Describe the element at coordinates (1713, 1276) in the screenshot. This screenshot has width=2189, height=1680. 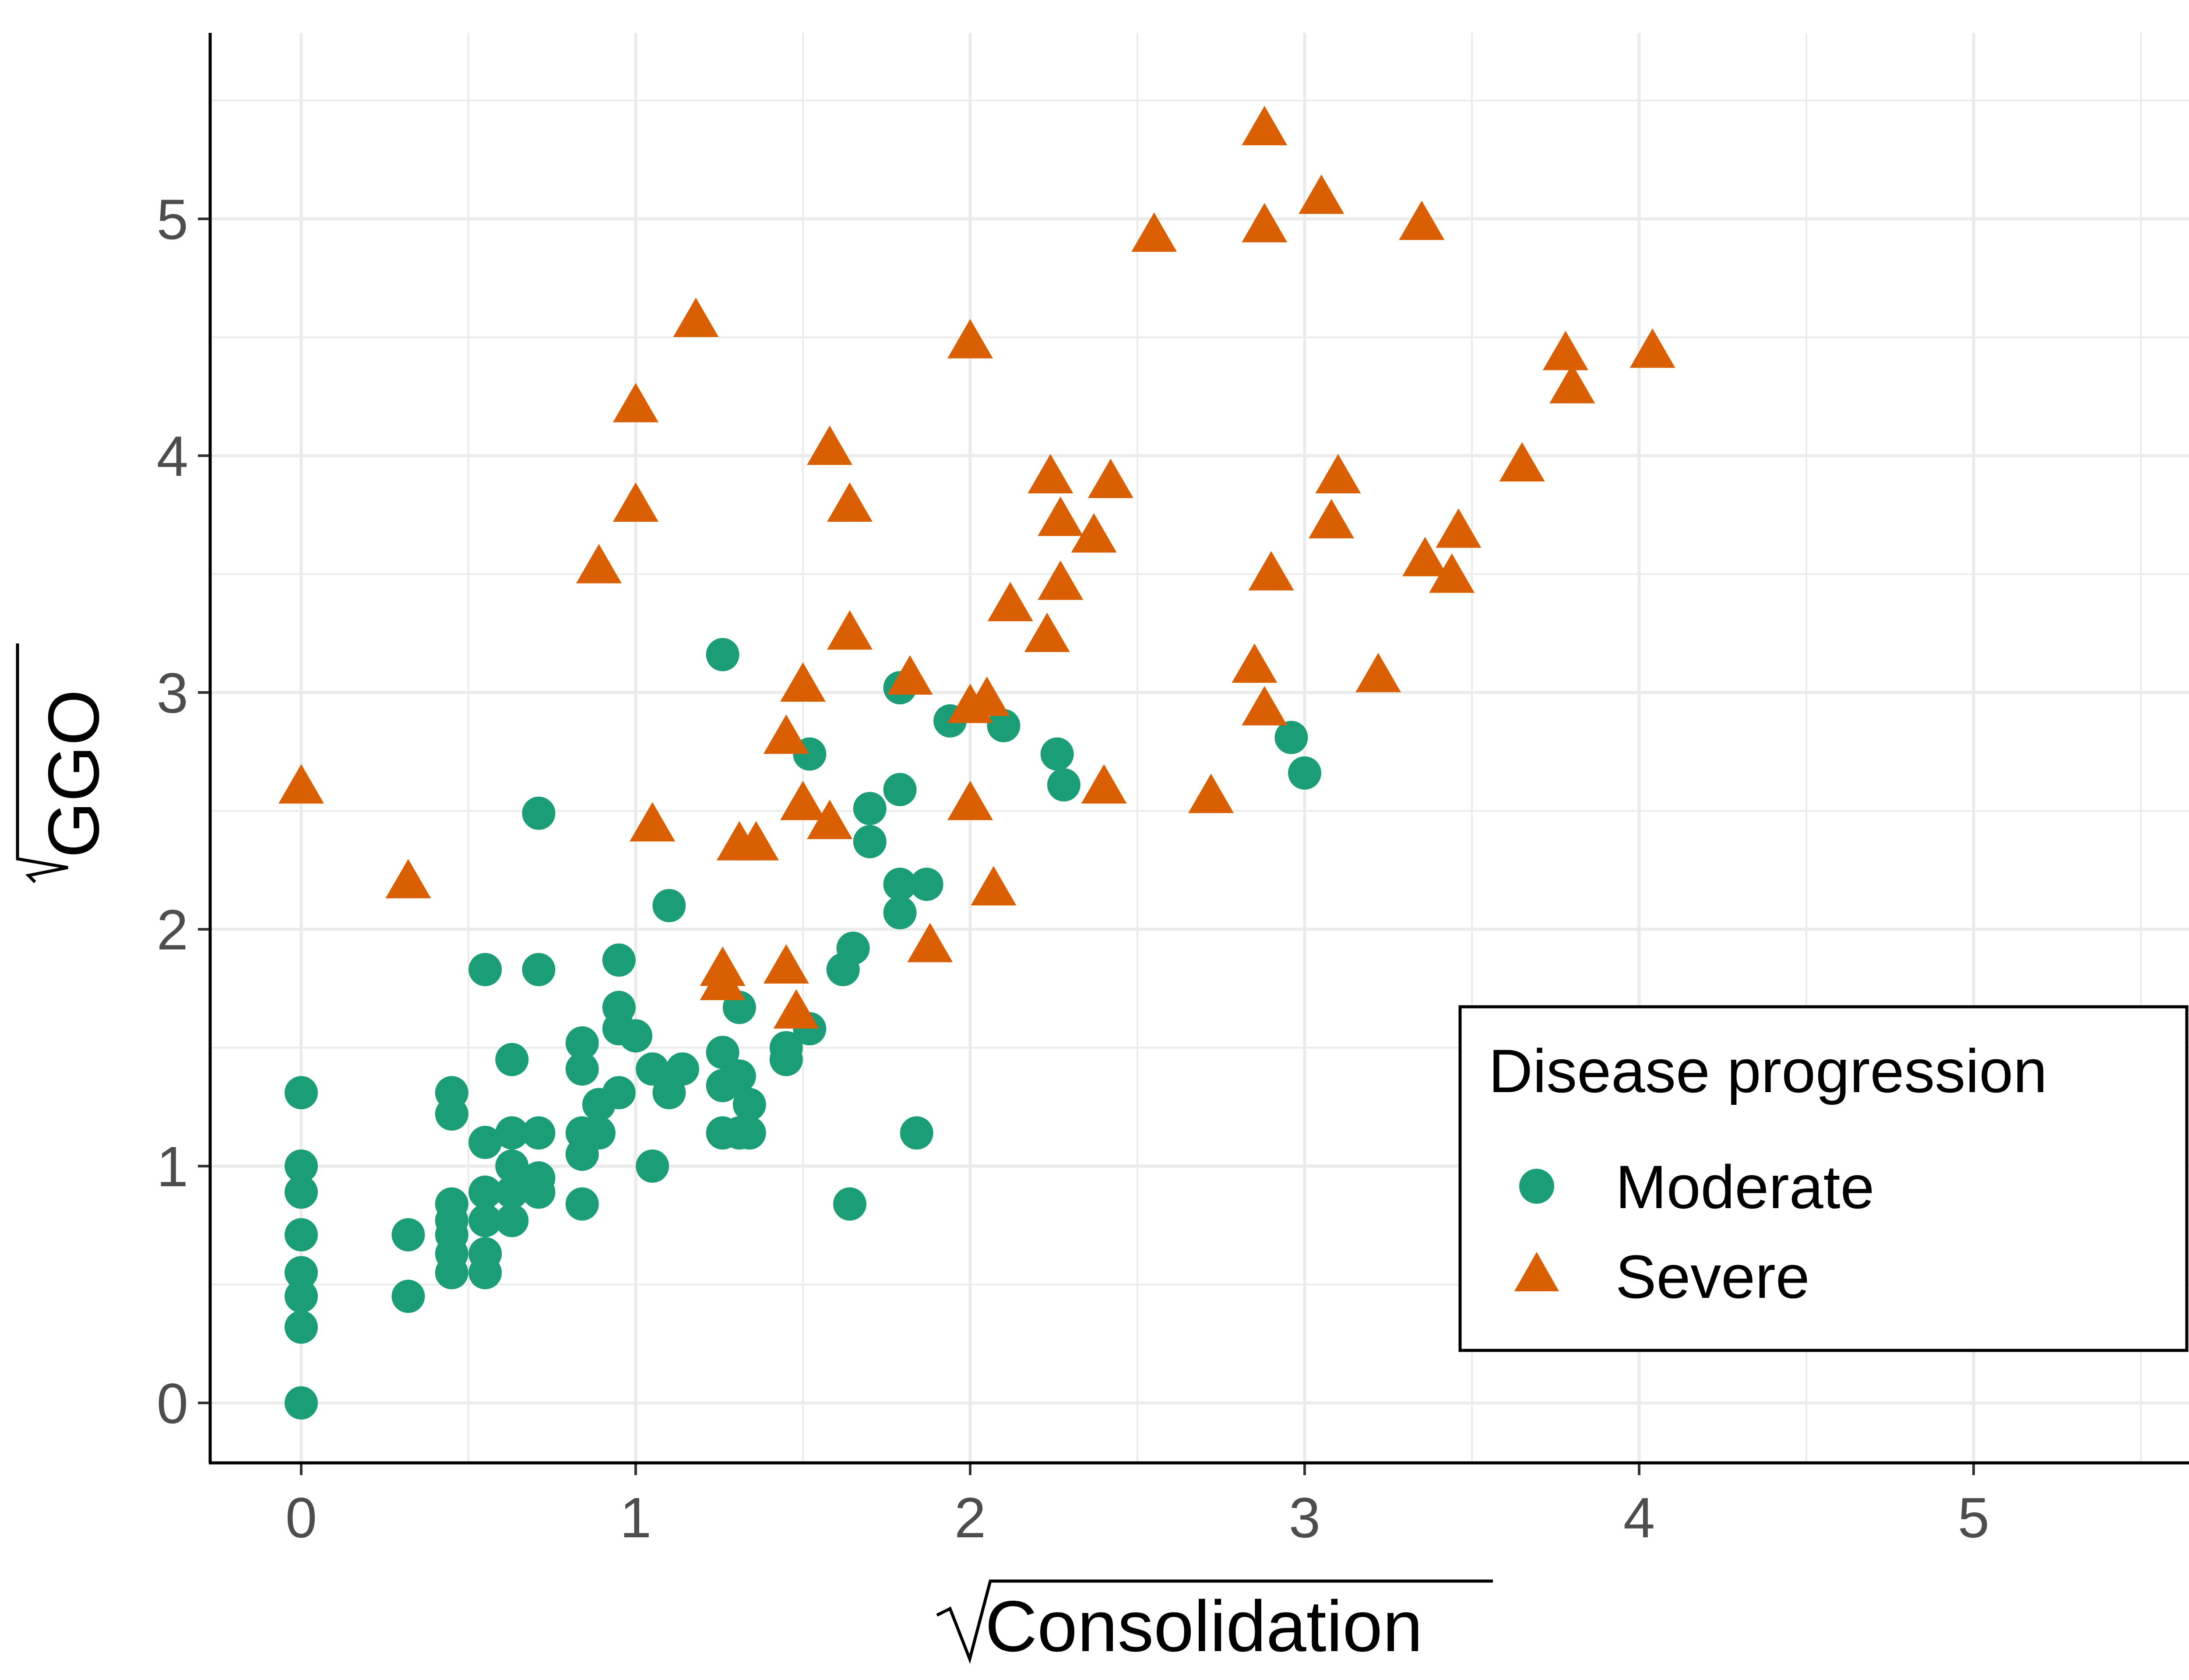
I see `legend-label-severe: Severe` at that location.